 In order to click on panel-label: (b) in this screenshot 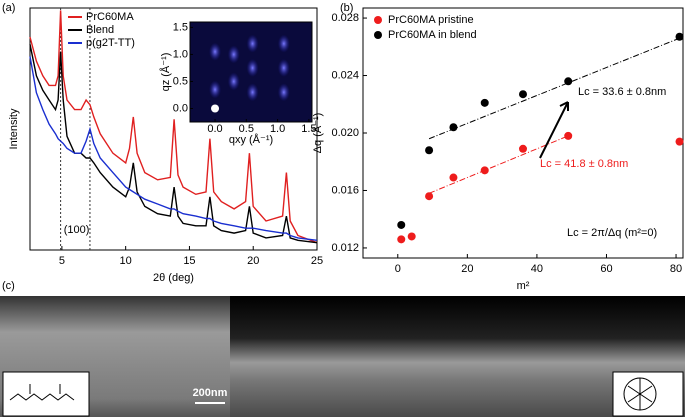, I will do `click(346, 8)`.